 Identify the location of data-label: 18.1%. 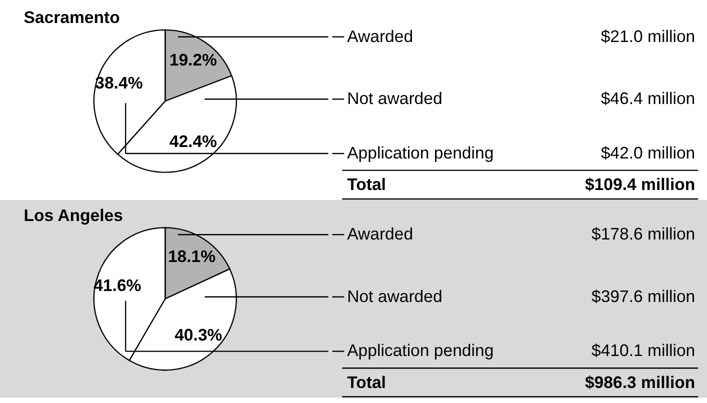
(192, 256).